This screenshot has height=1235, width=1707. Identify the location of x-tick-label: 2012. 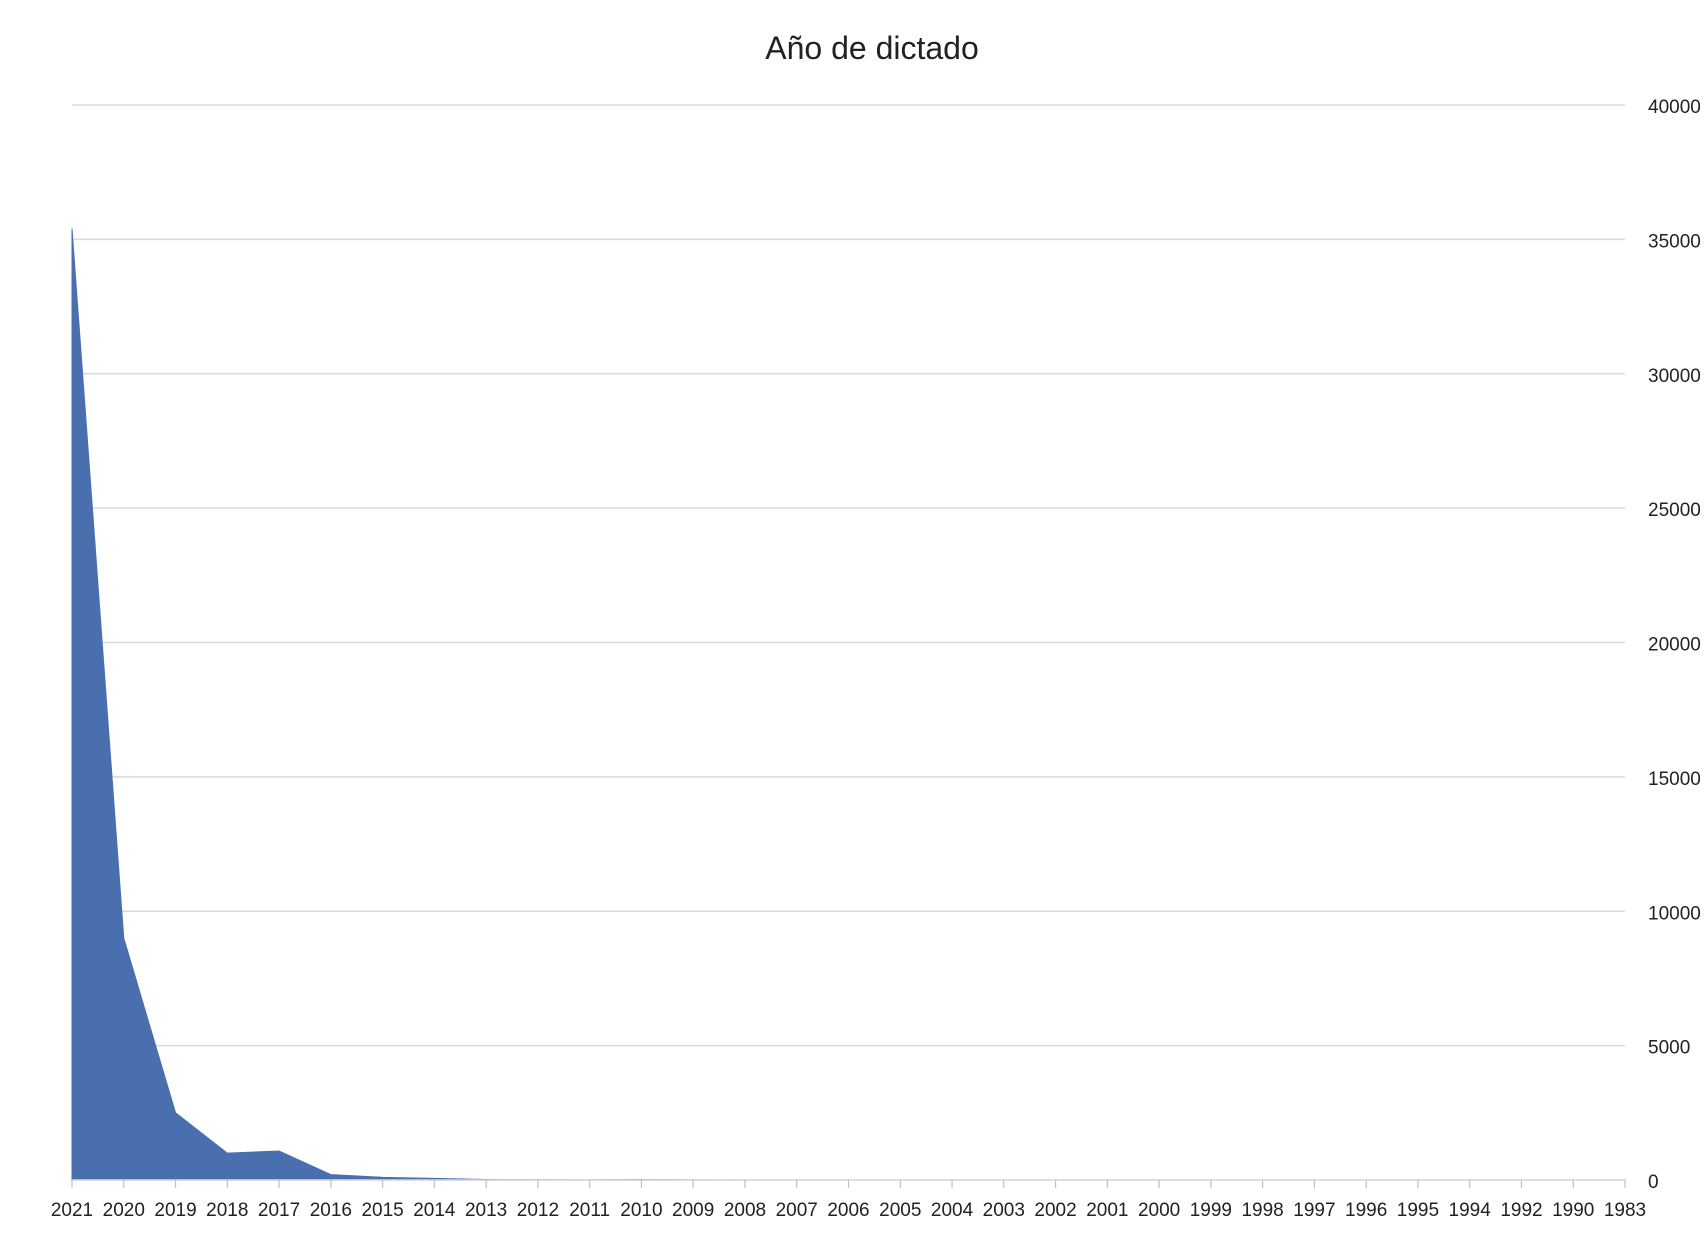
(538, 1210).